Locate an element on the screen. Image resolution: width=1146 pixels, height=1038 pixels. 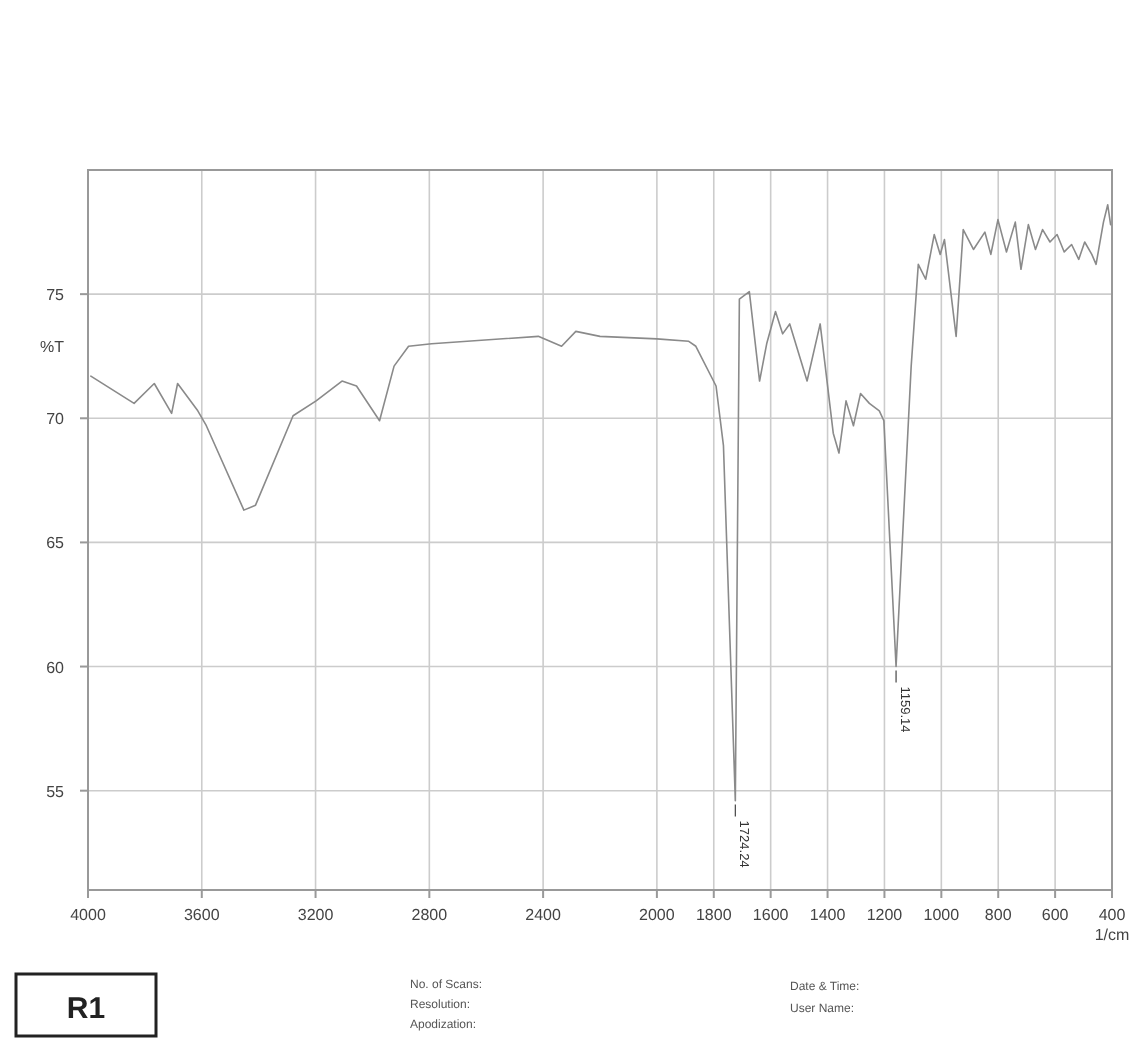
x-tick-label: 1000 is located at coordinates (942, 915).